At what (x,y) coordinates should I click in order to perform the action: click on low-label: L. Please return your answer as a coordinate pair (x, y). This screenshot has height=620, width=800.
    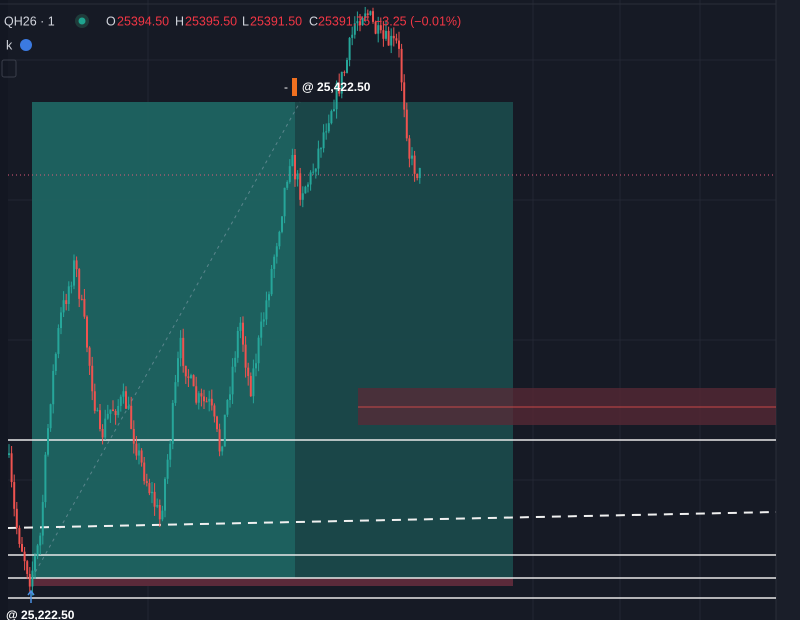
    Looking at the image, I should click on (245, 21).